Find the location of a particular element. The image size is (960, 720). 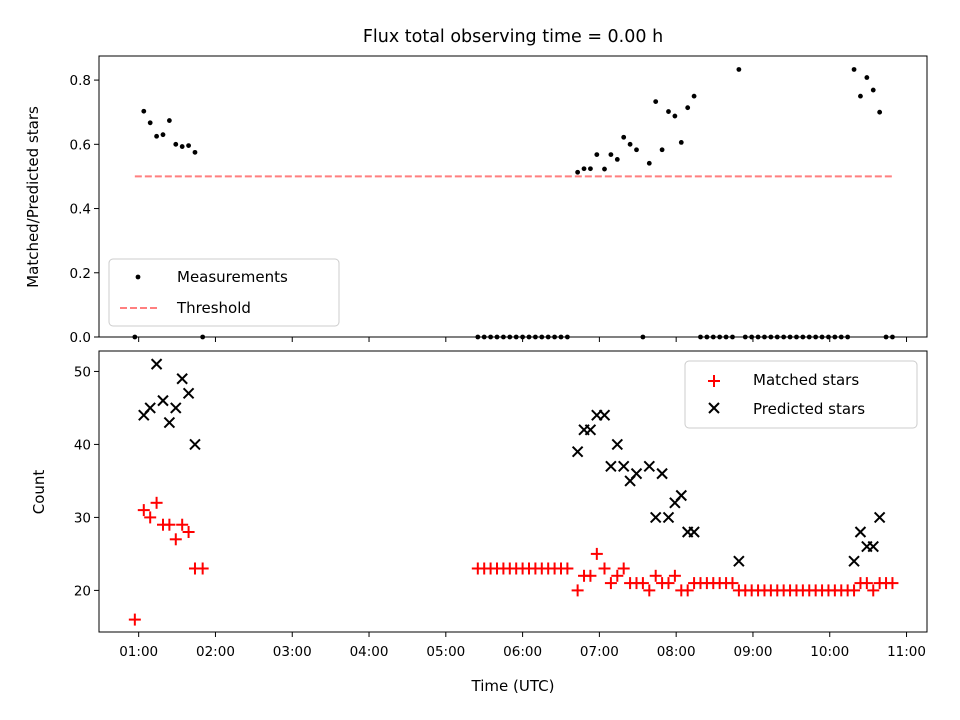

y-tick-label: 40 is located at coordinates (82, 445).